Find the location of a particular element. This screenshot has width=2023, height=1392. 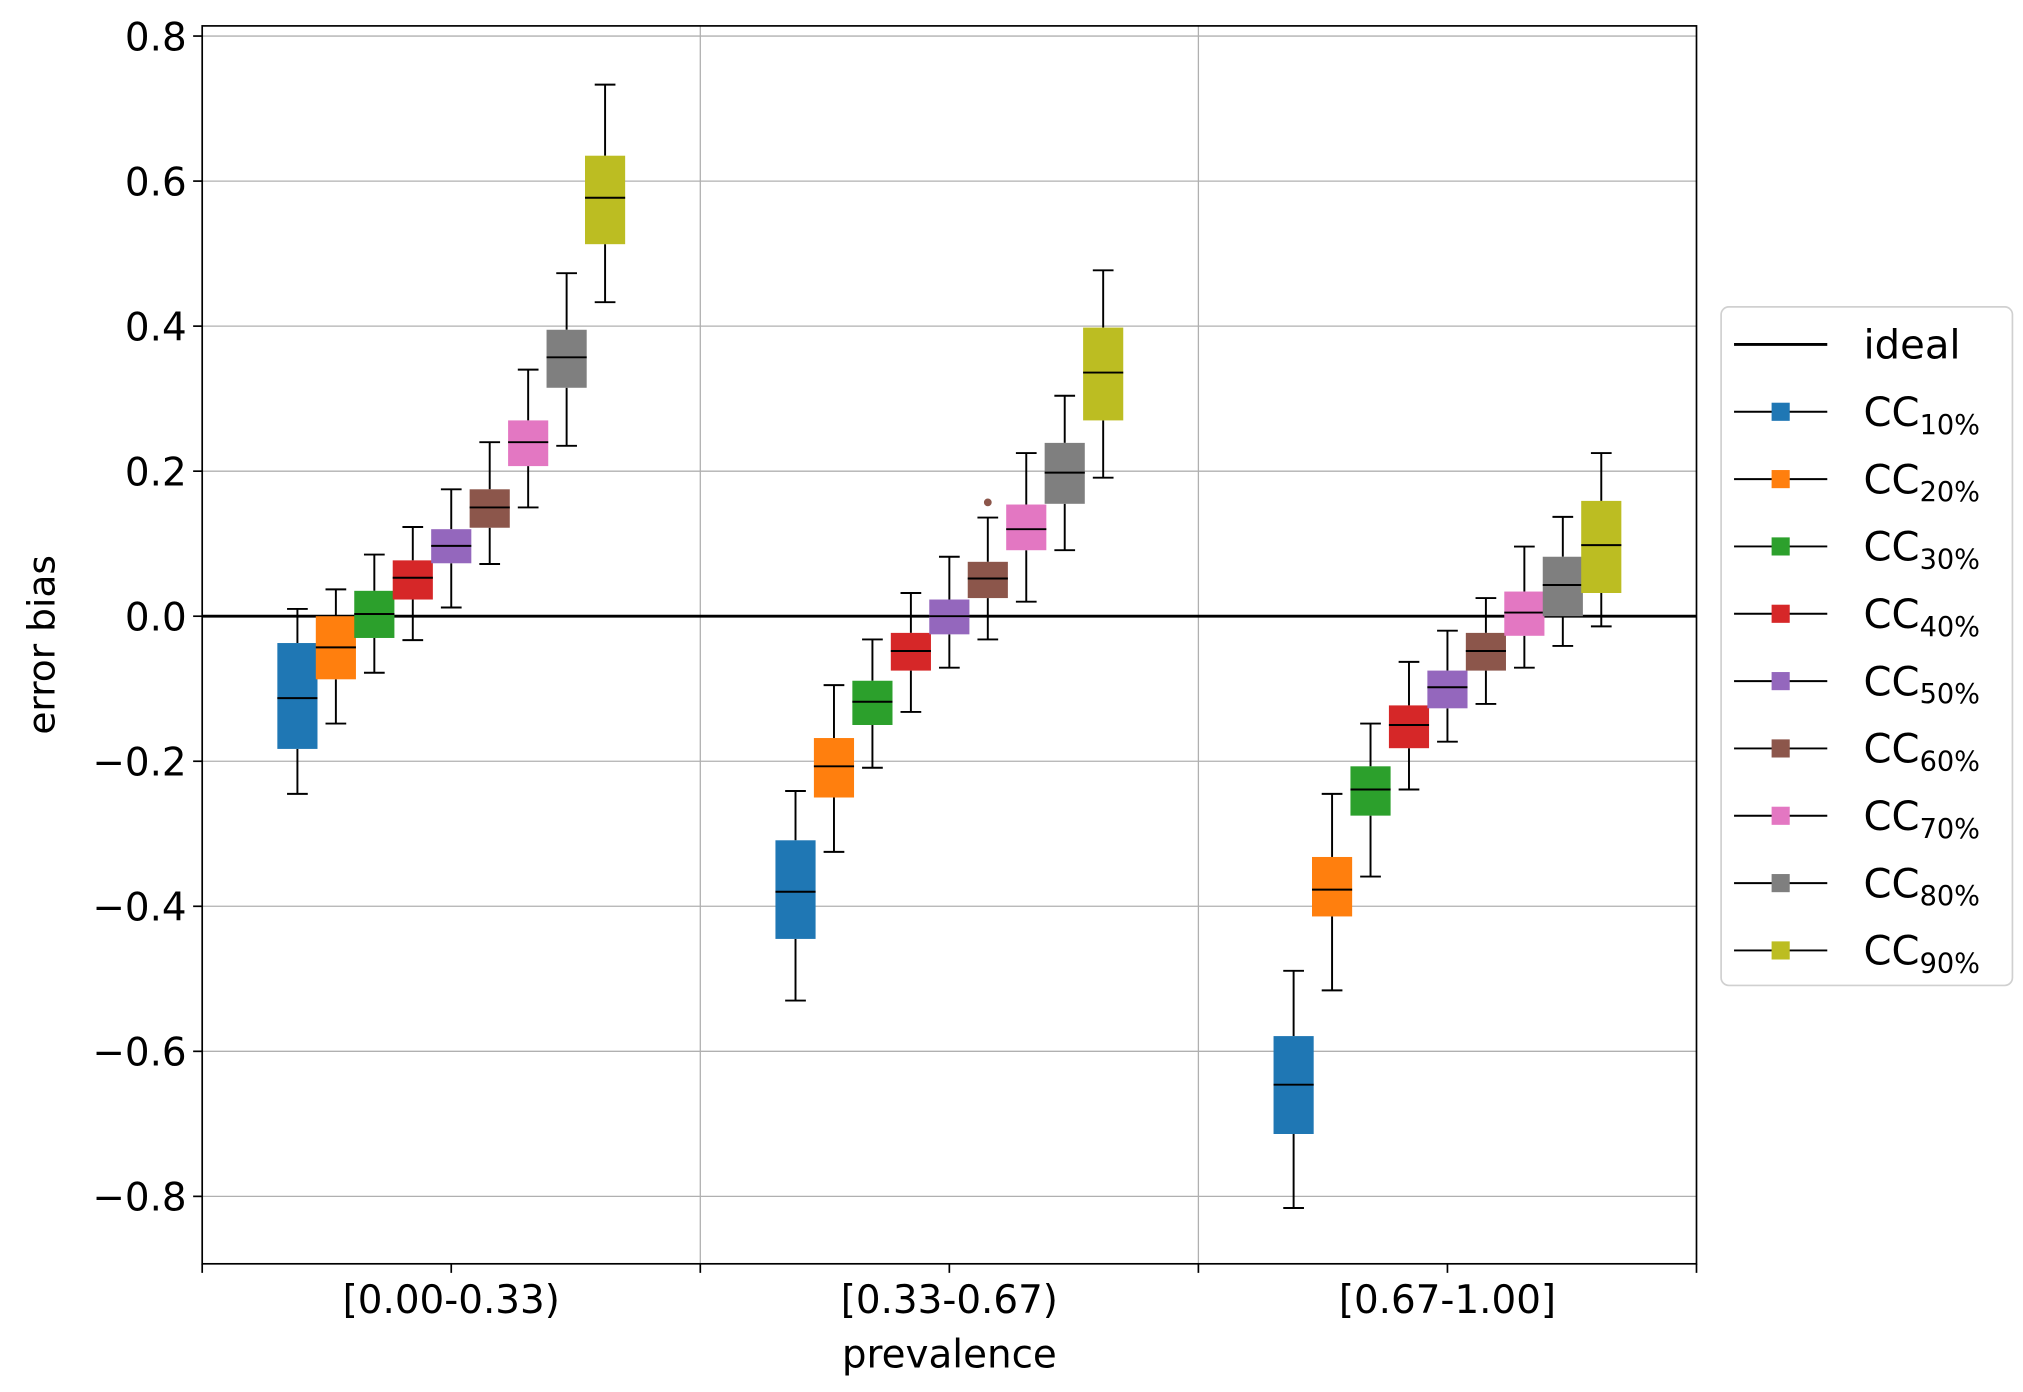

legend-label-subscript: 70% is located at coordinates (1950, 829).